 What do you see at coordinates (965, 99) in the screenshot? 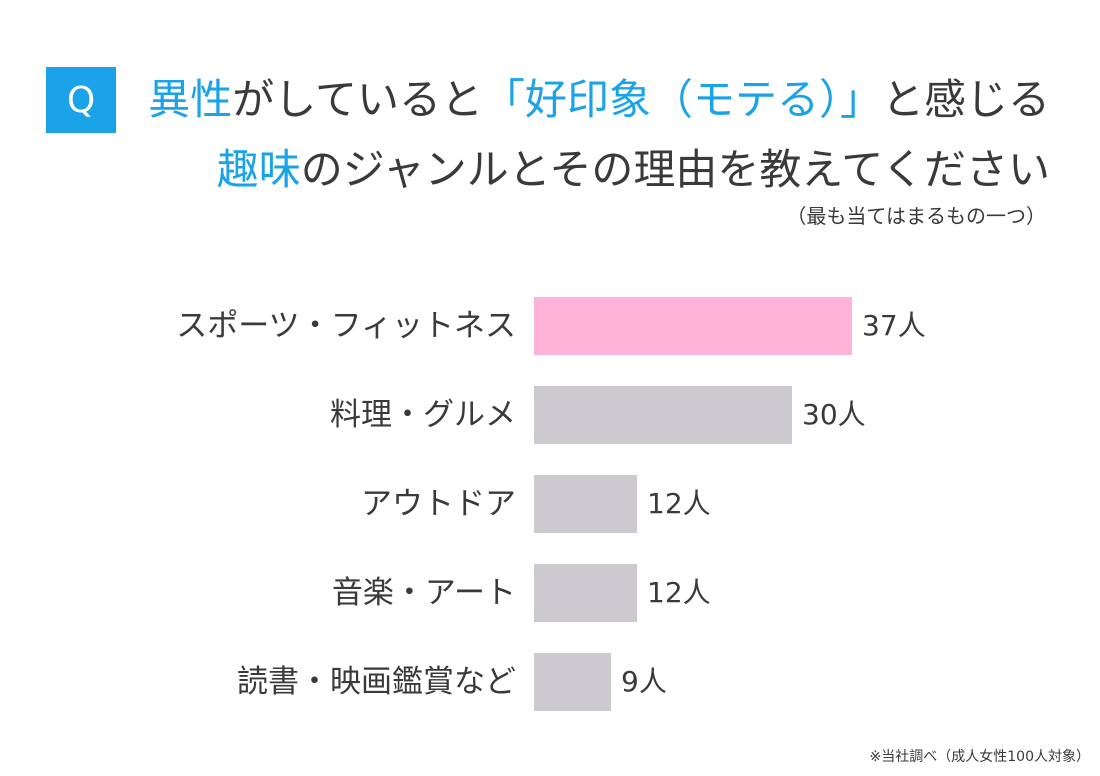
I see `question-text-part-2: と感じる` at bounding box center [965, 99].